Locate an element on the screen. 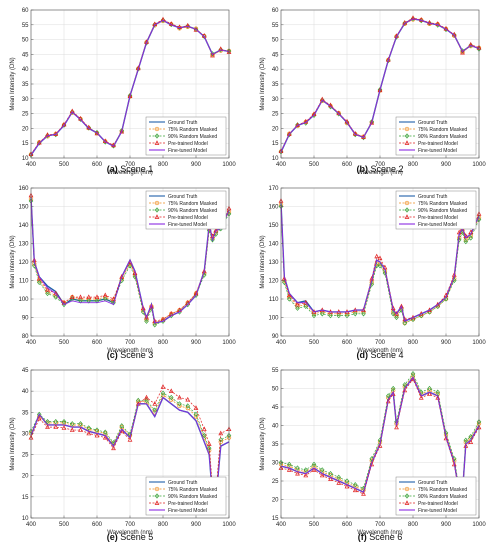 The height and width of the screenshot is (550, 491). y-tick-label: 130 is located at coordinates (273, 263).